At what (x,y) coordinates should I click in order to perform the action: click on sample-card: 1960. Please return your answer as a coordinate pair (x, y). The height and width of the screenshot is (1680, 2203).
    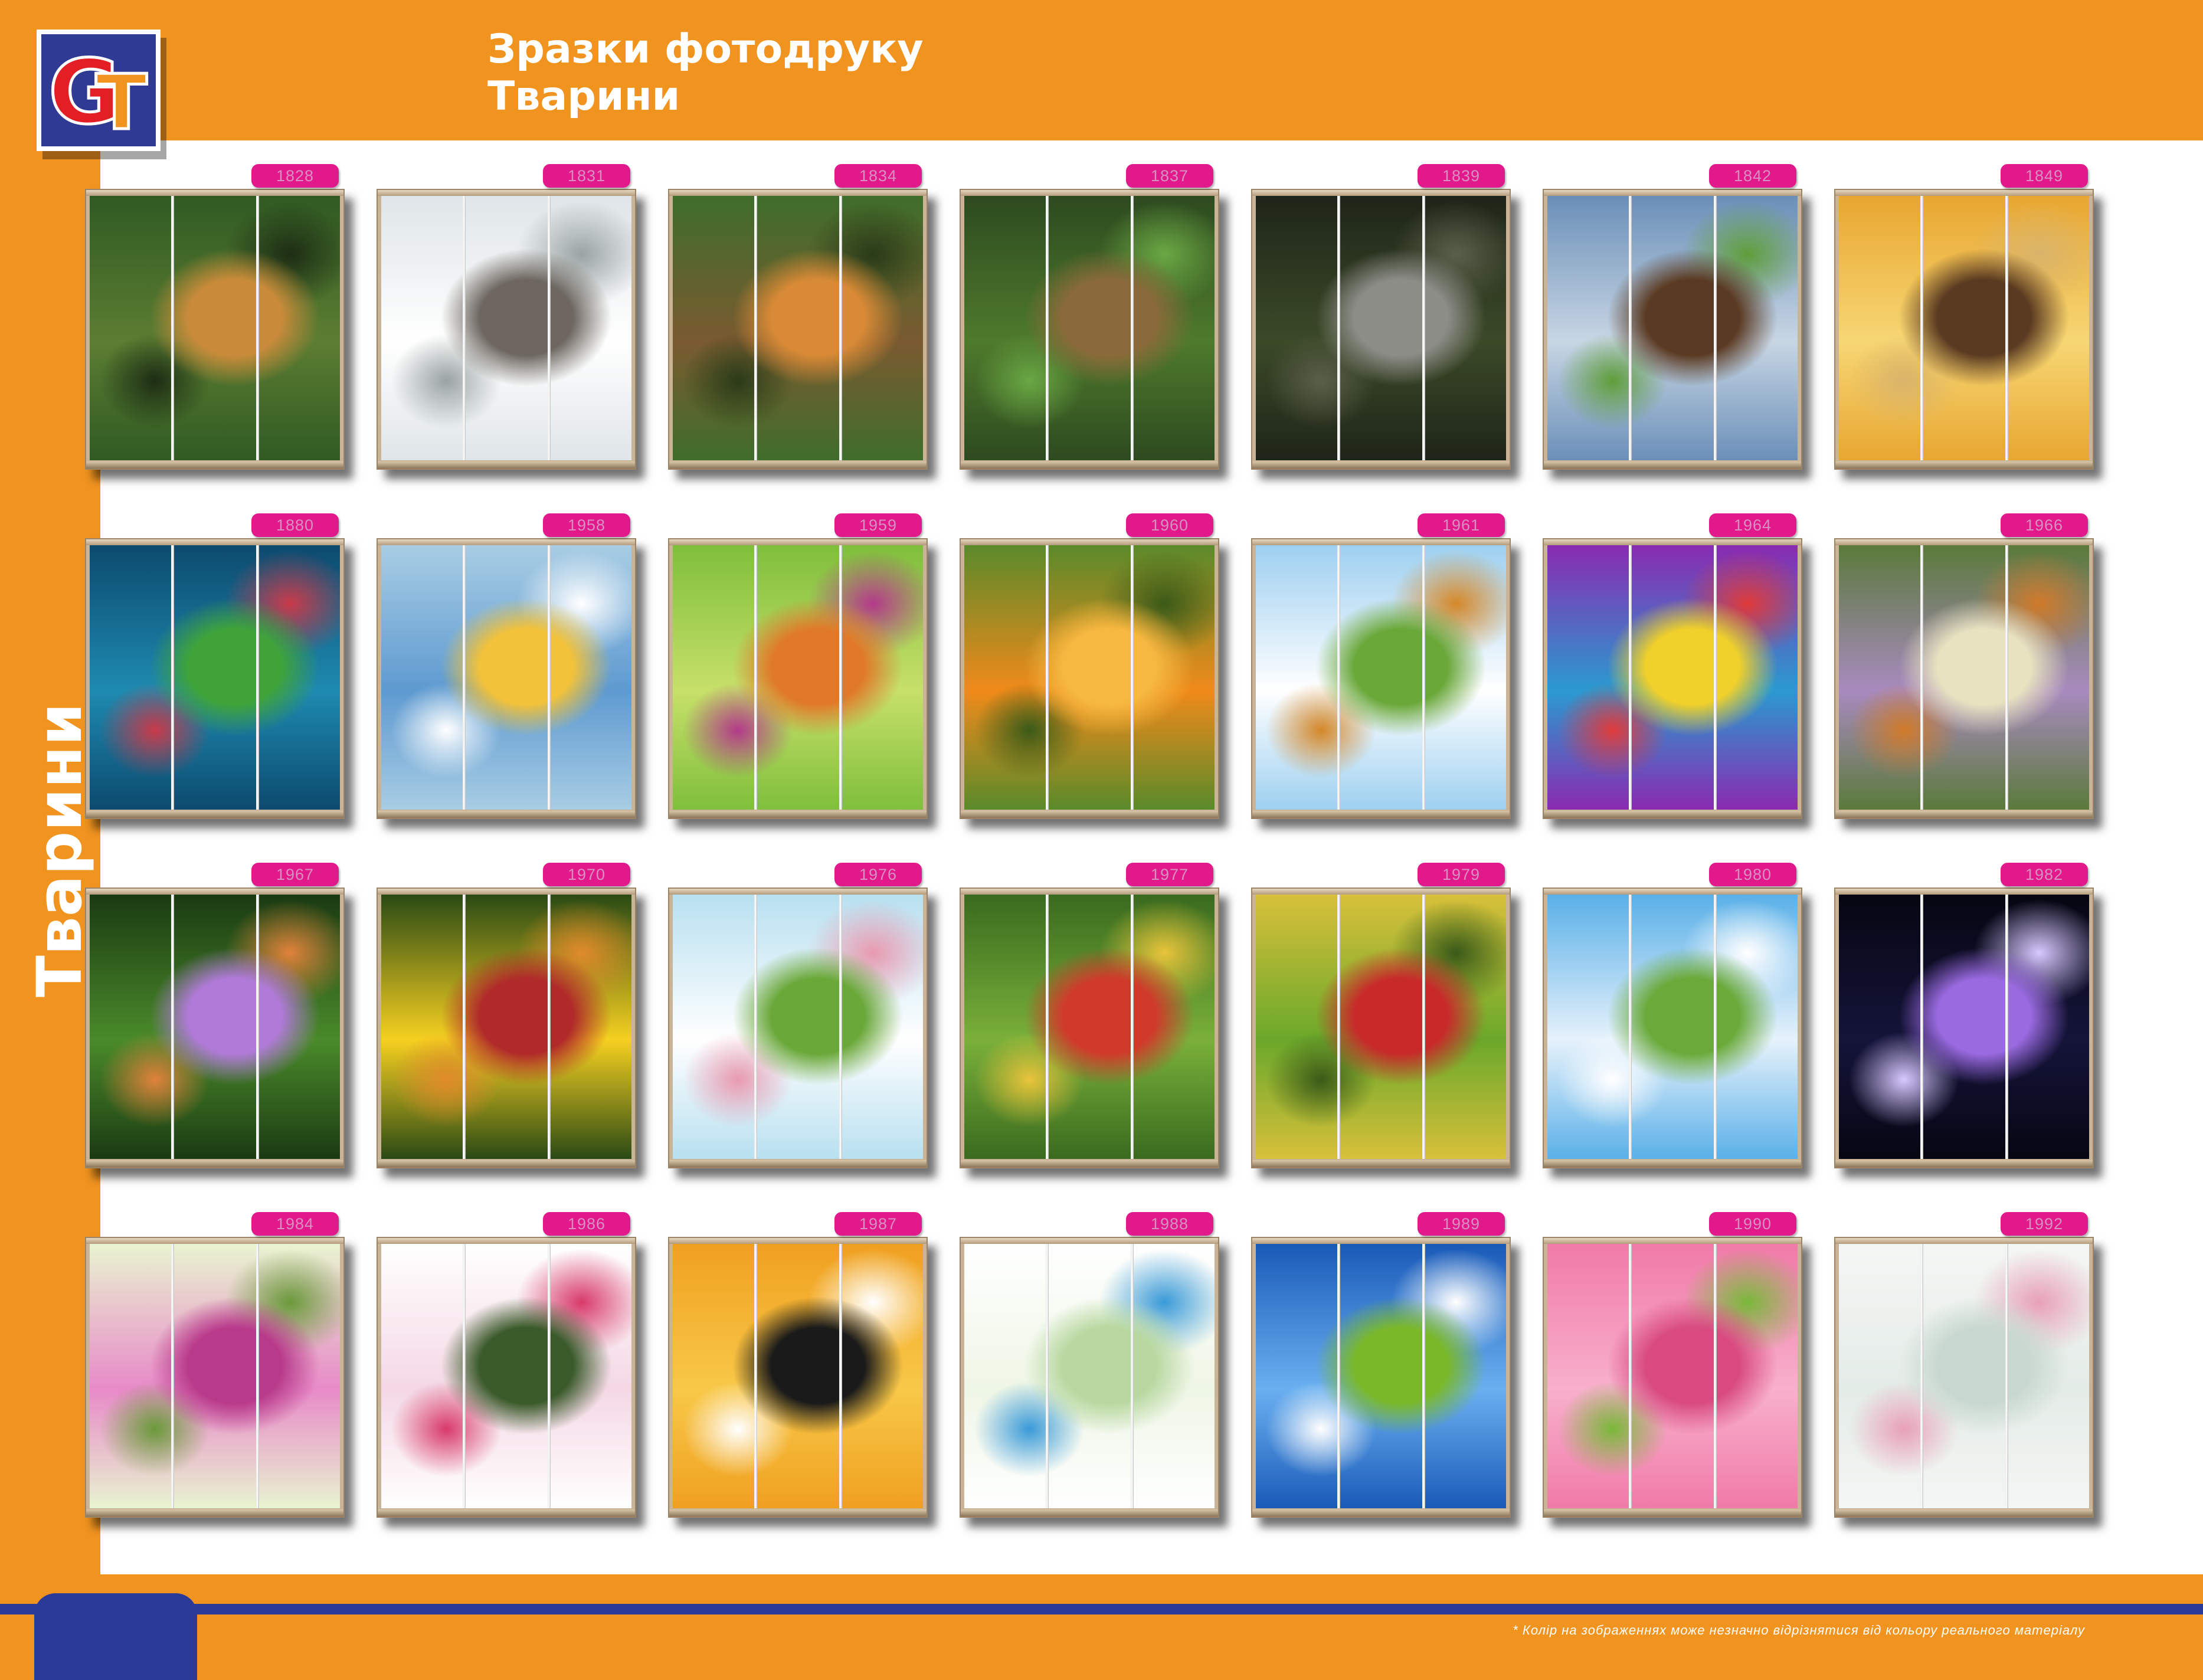
    Looking at the image, I should click on (1089, 666).